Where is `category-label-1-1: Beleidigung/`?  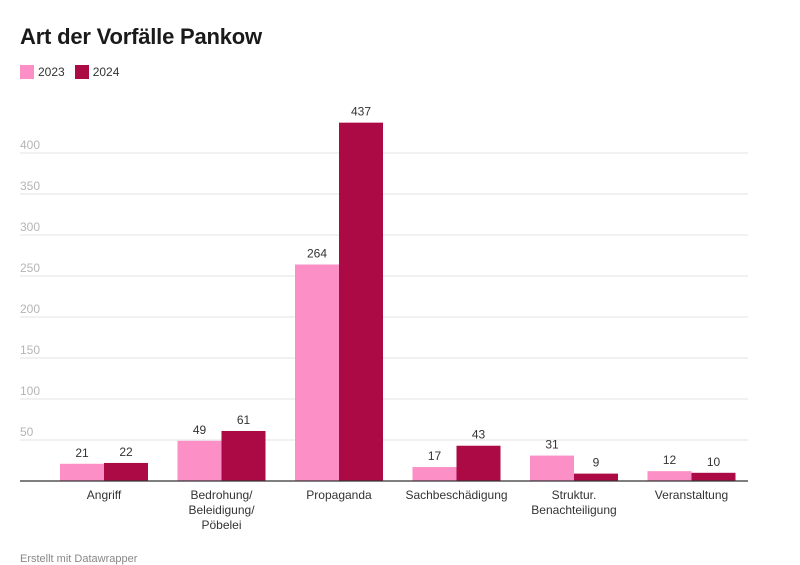
category-label-1-1: Beleidigung/ is located at coordinates (221, 510).